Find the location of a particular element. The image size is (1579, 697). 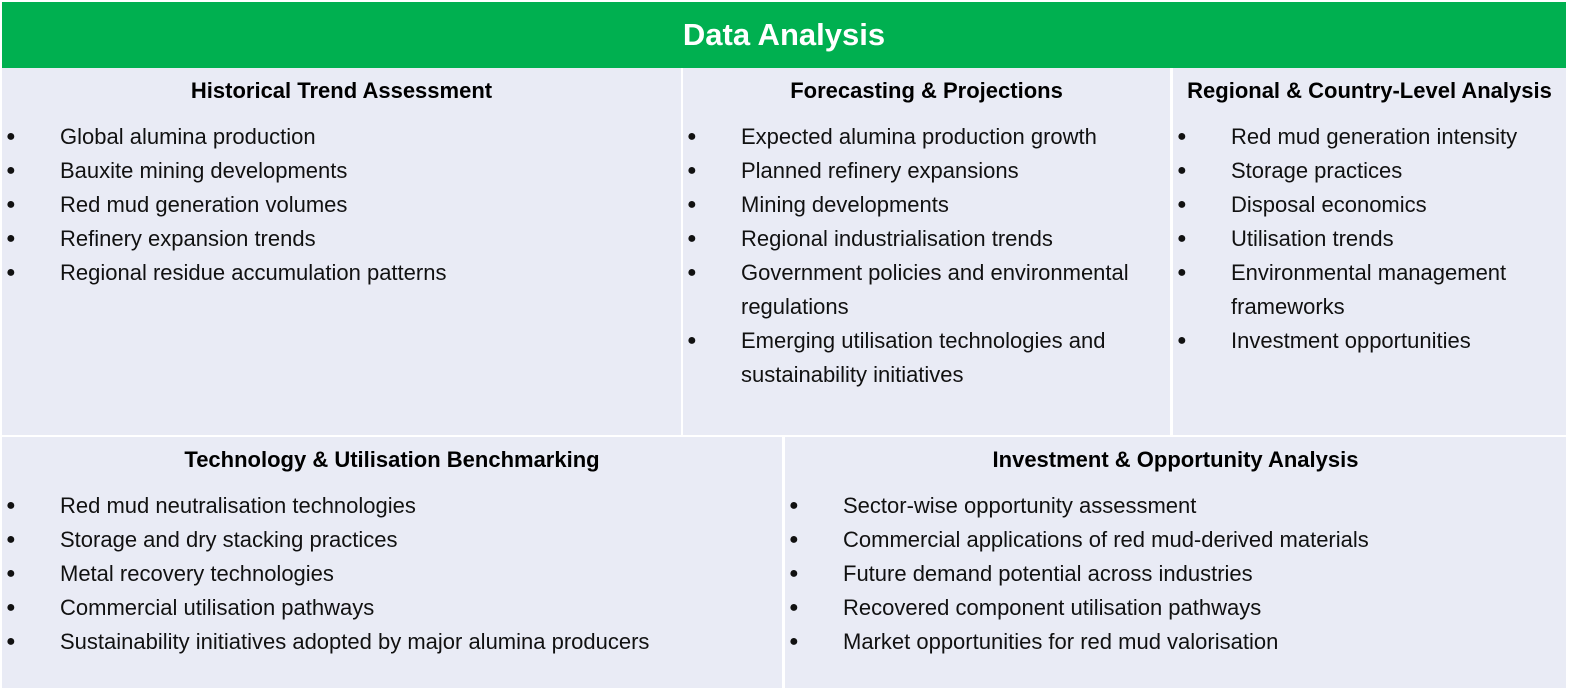

bullet-item: Investment opportunities is located at coordinates (1363, 341).